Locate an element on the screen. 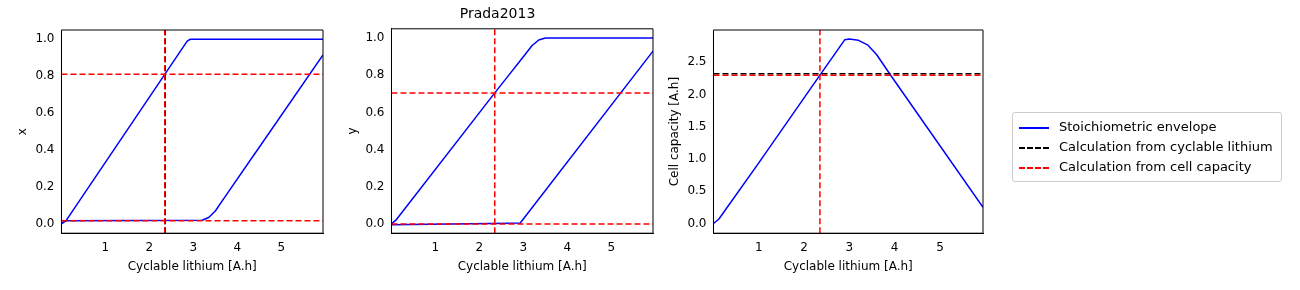 The height and width of the screenshot is (290, 1300). y-tick-label: 0.5 is located at coordinates (697, 190).